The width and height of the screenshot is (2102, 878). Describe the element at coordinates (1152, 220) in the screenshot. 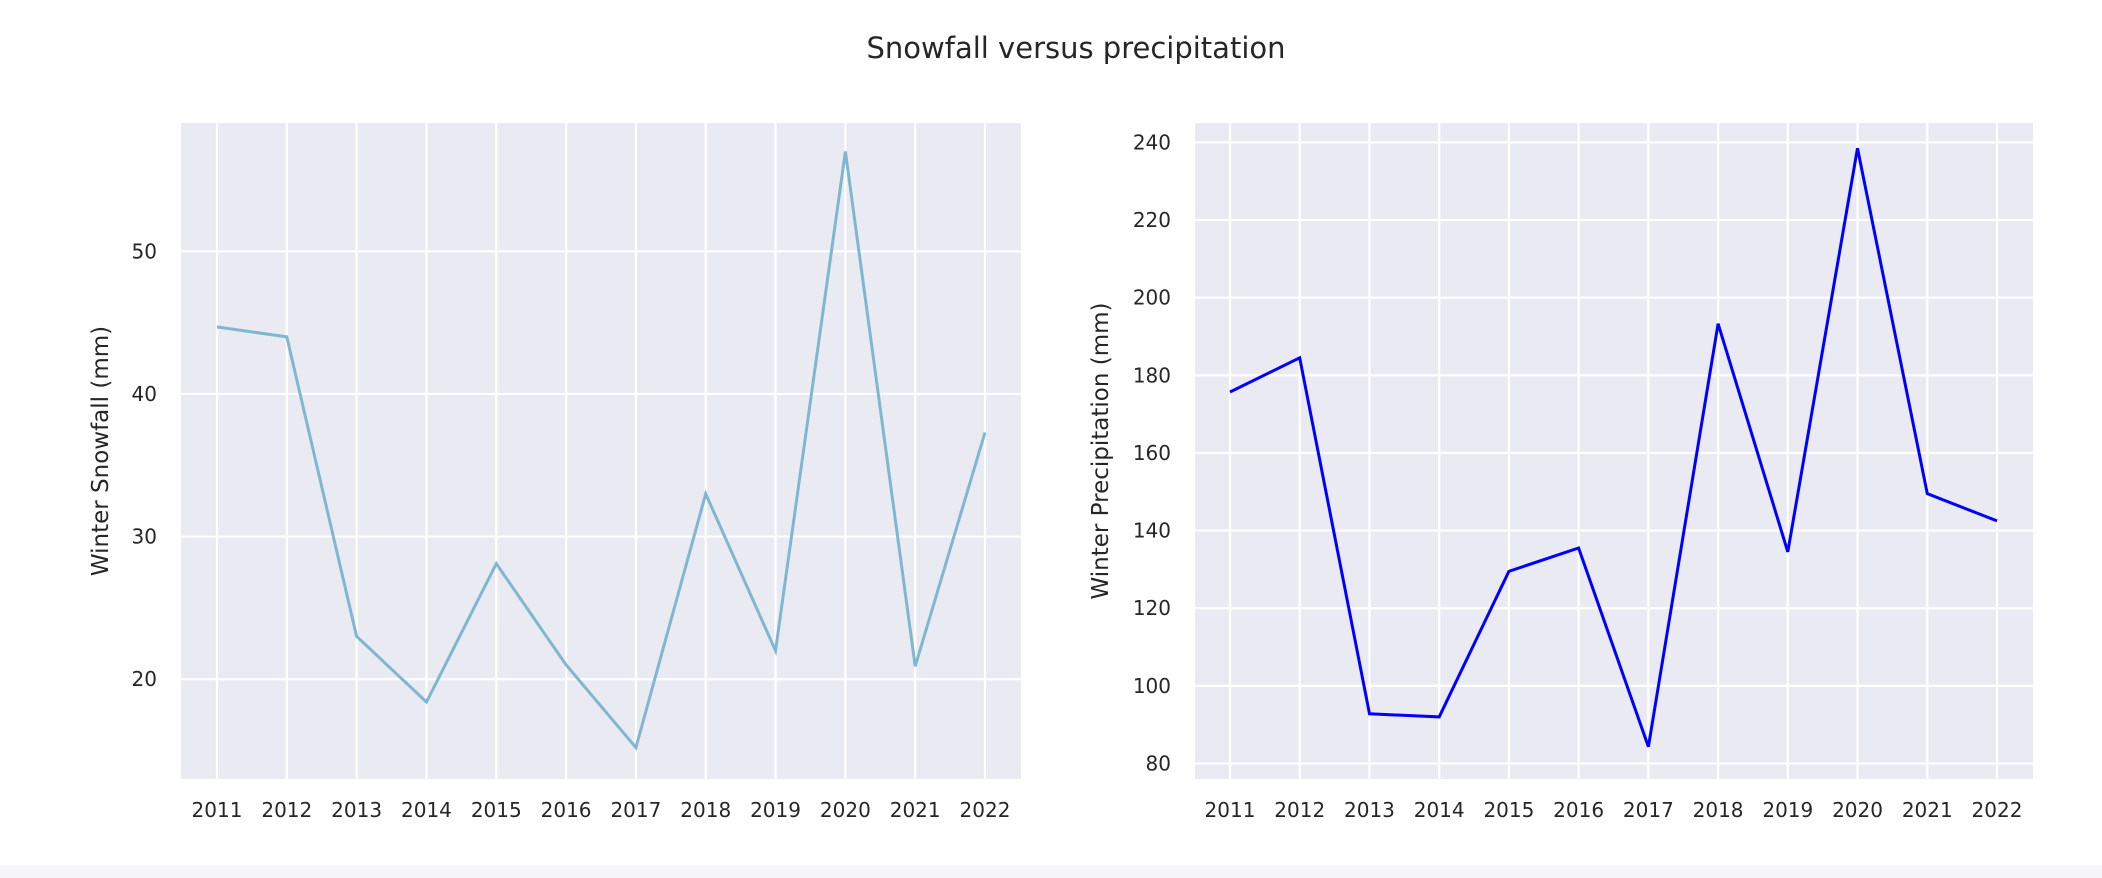

I see `y-tick-label: 220` at that location.